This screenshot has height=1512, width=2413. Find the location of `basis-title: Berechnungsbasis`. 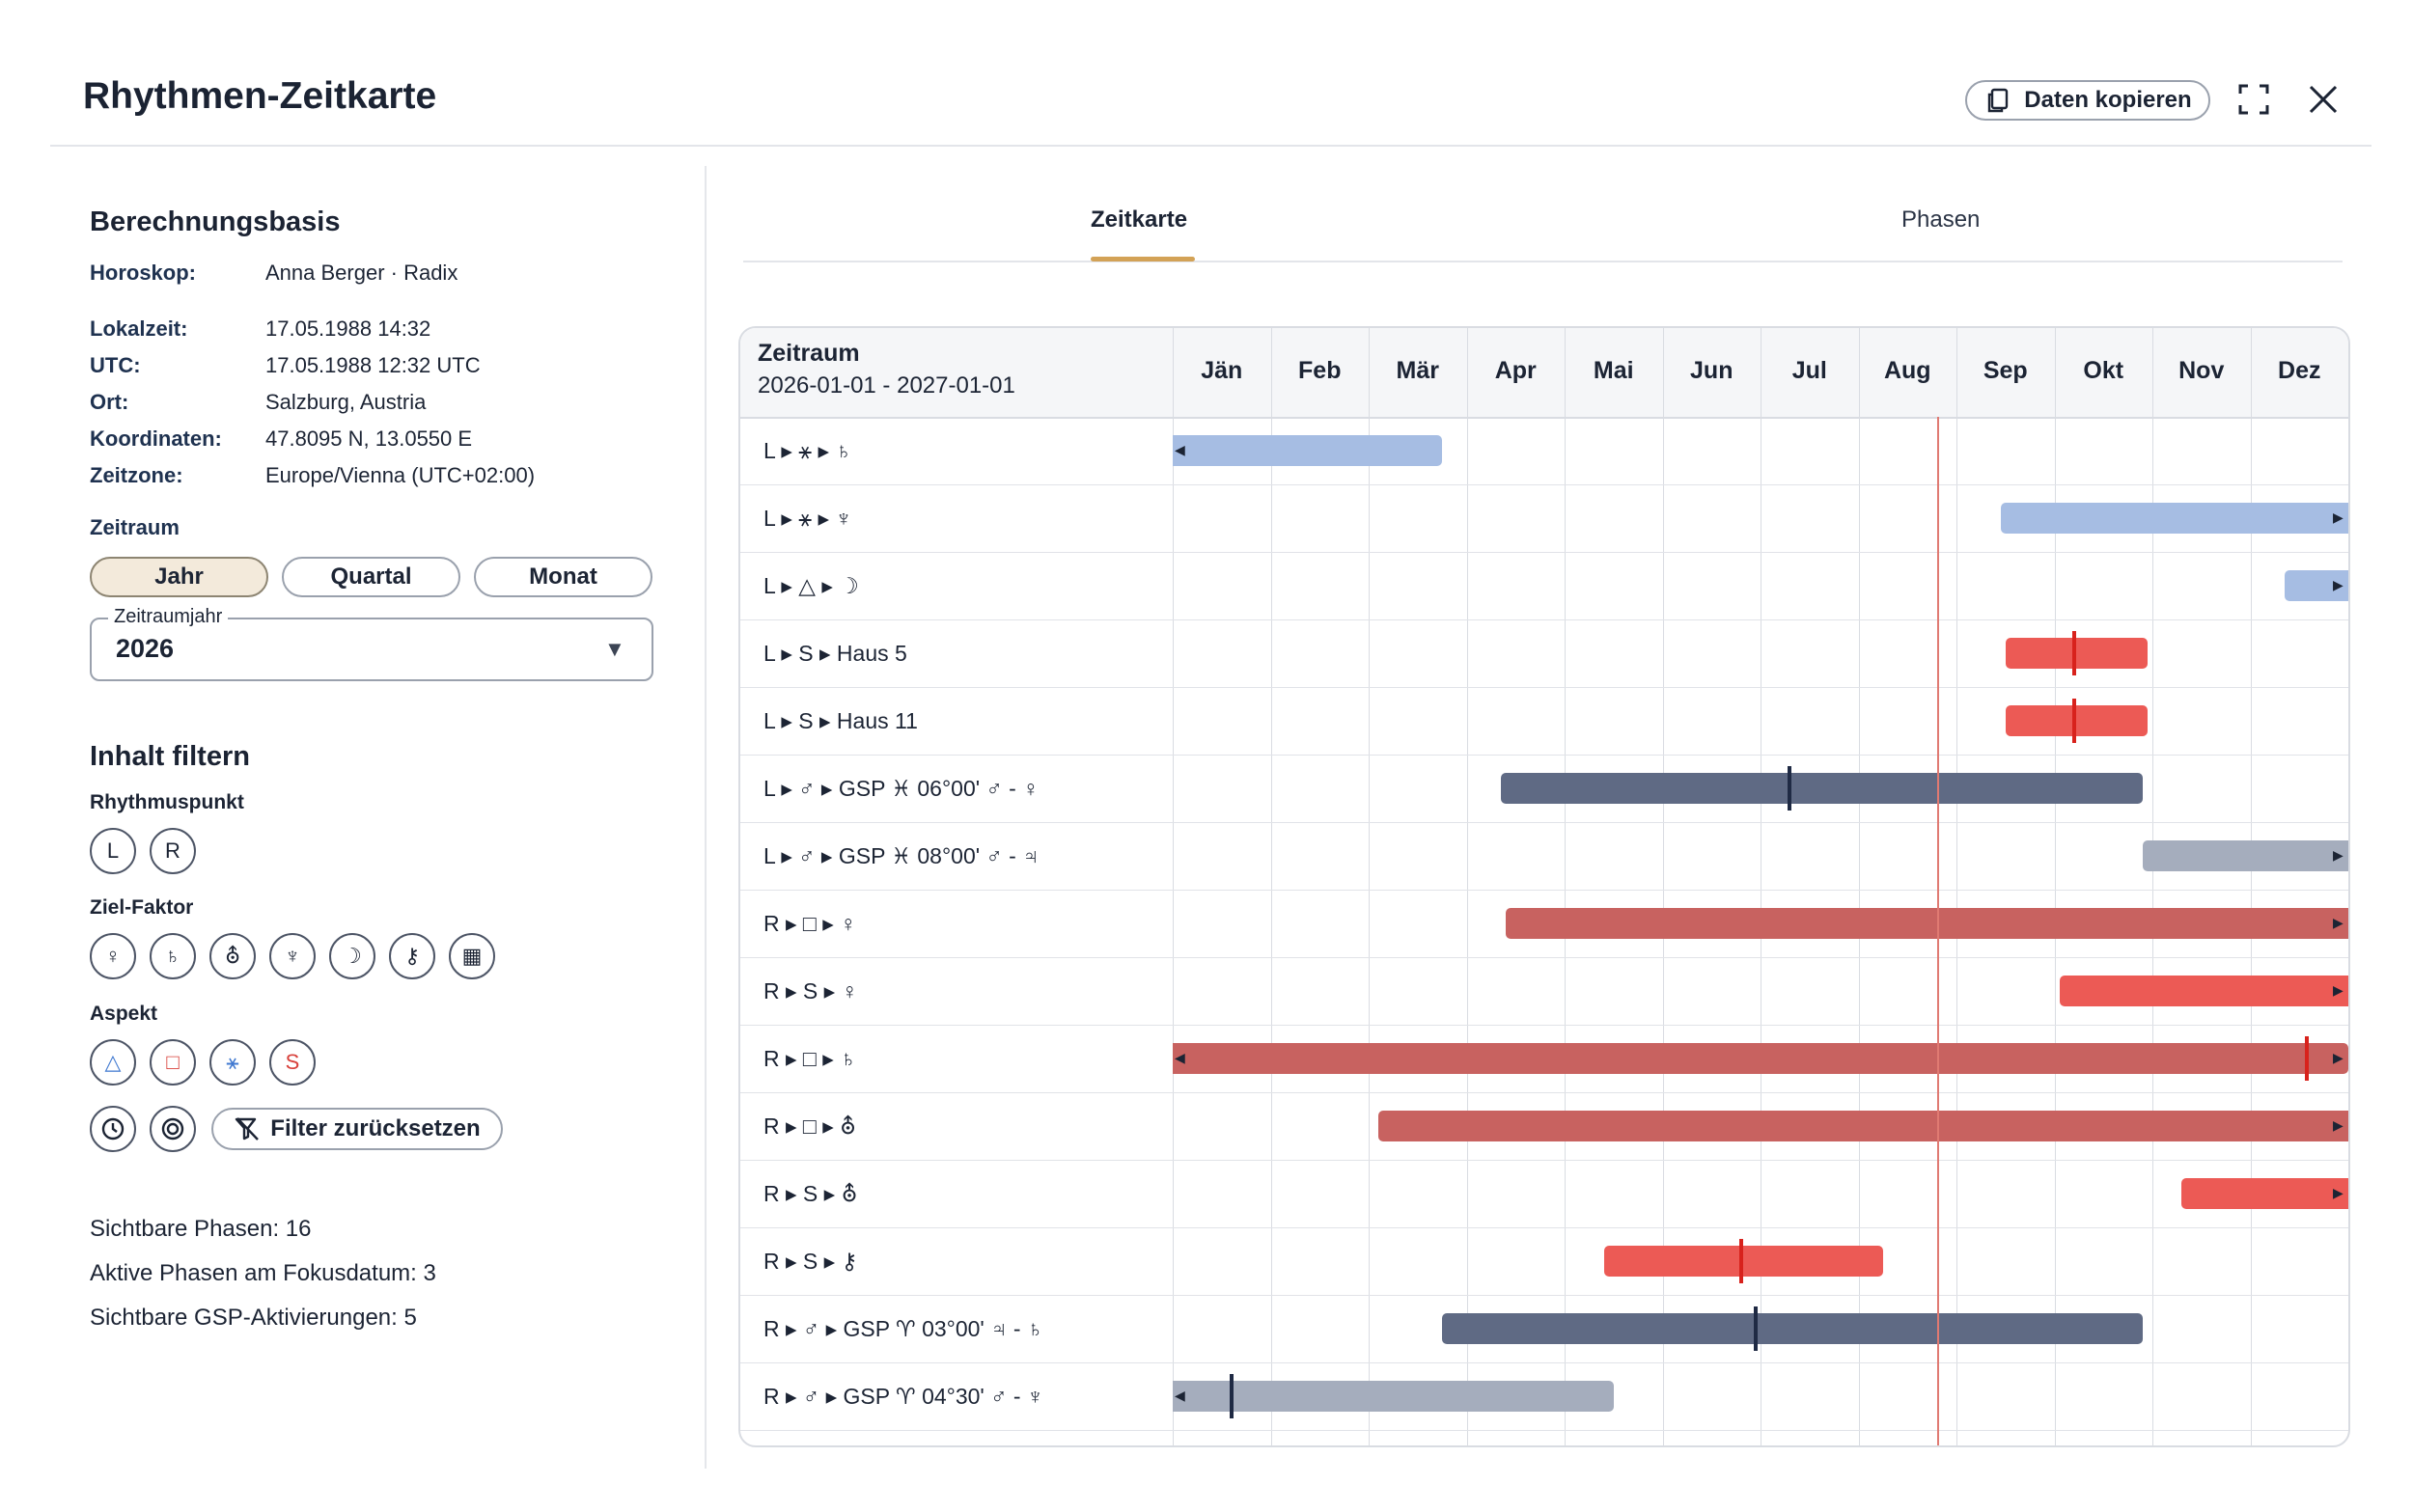

basis-title: Berechnungsbasis is located at coordinates (215, 221).